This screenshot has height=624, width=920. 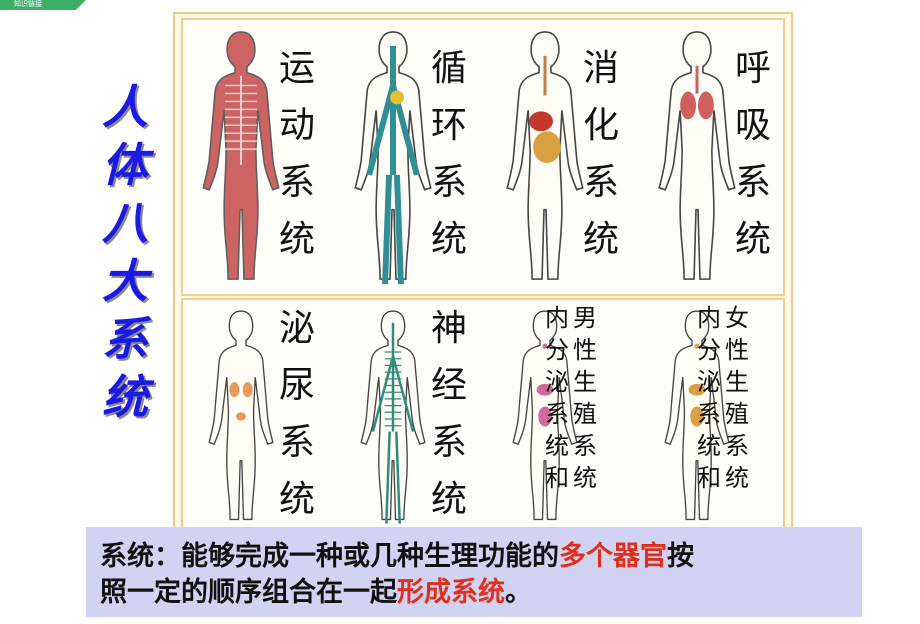 I want to click on system-label: 呼吸系统, so click(x=753, y=154).